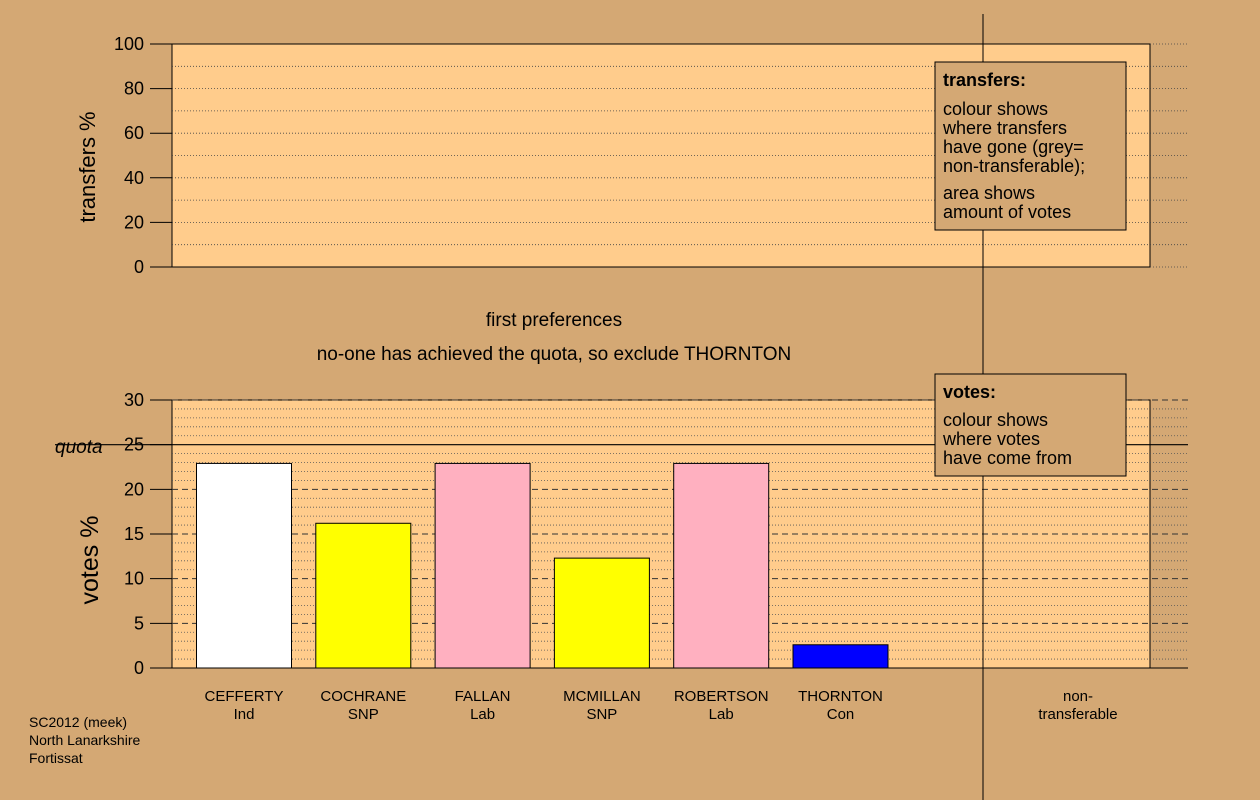  Describe the element at coordinates (1014, 166) in the screenshot. I see `transfers-note-line: non-transferable);` at that location.